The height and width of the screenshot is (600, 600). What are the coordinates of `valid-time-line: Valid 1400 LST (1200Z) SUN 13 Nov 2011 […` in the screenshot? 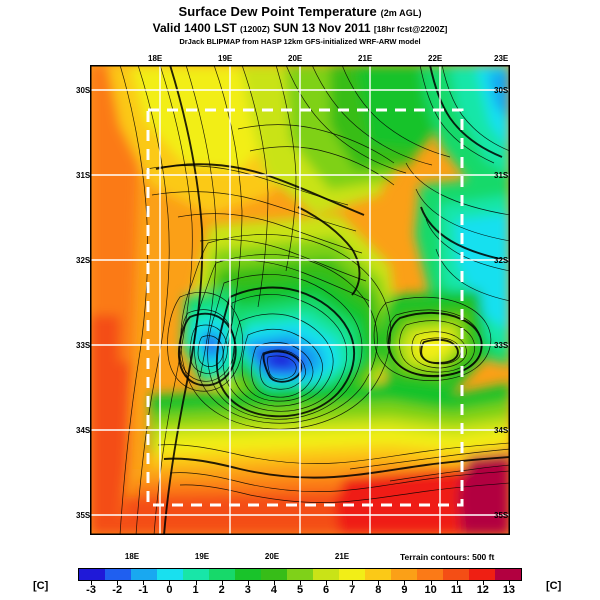 It's located at (300, 28).